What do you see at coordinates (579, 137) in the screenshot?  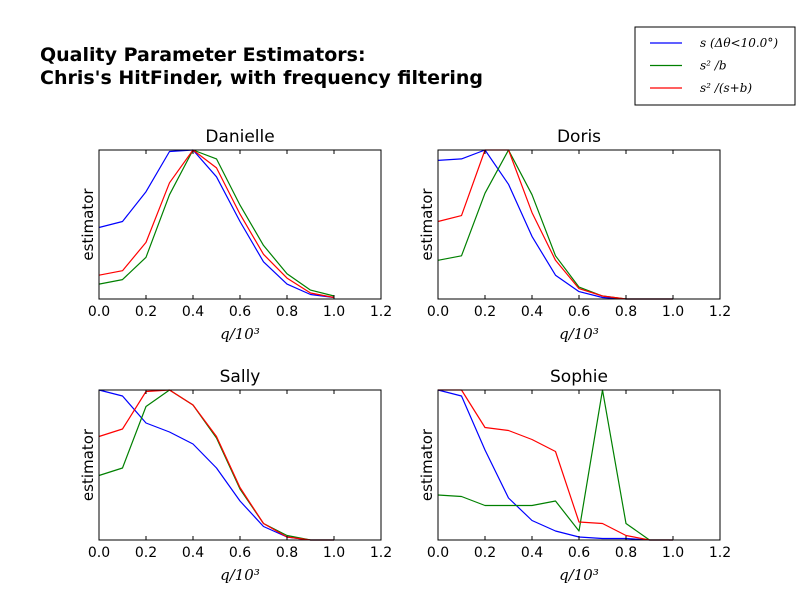 I see `subplot-title: Doris` at bounding box center [579, 137].